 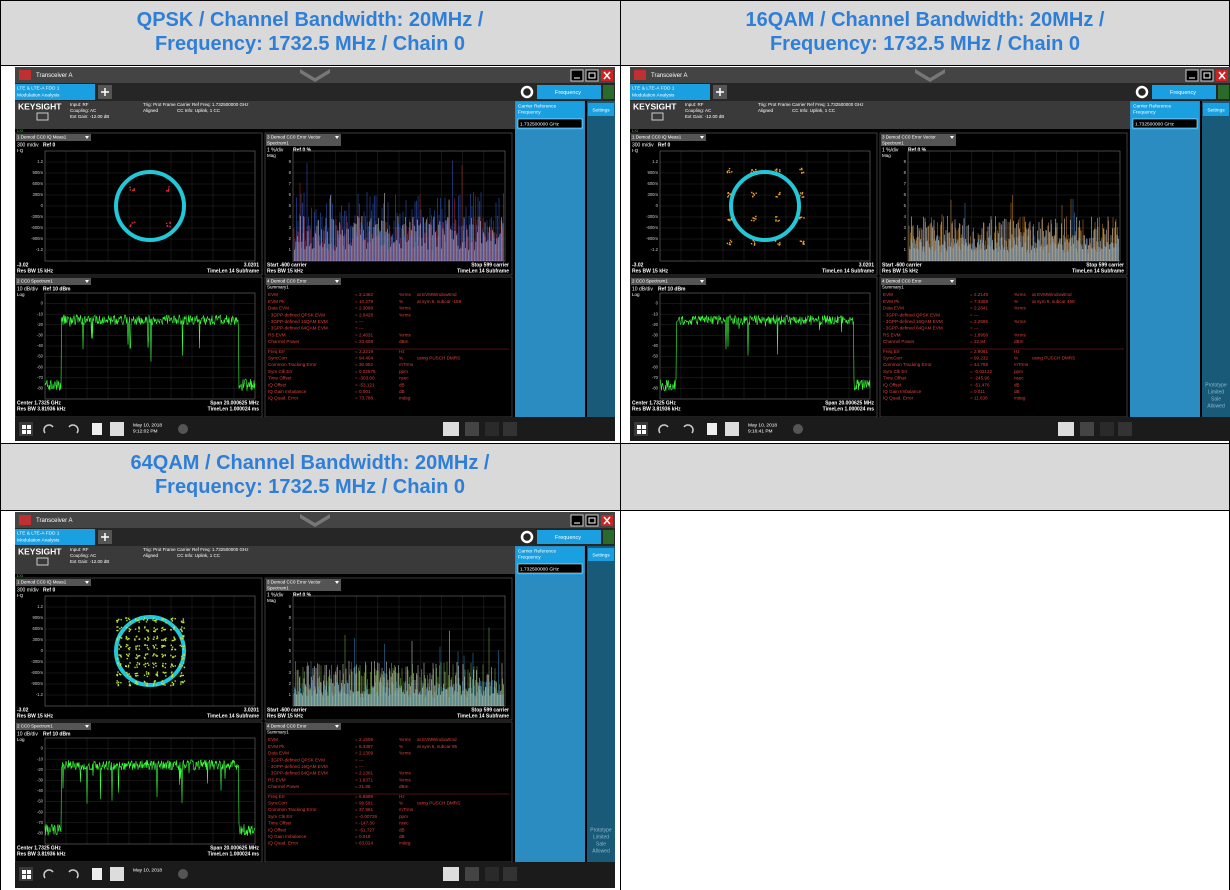 I want to click on y-tick-label: -40, so click(x=655, y=345).